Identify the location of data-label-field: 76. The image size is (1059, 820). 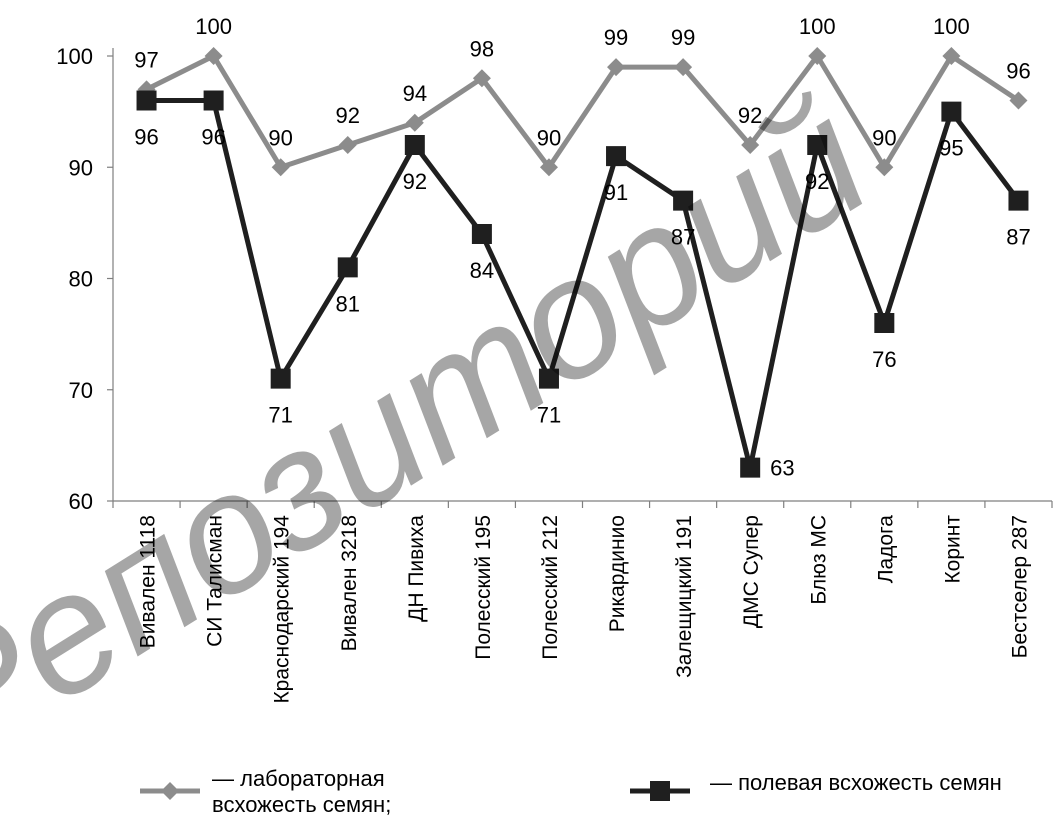
(884, 359).